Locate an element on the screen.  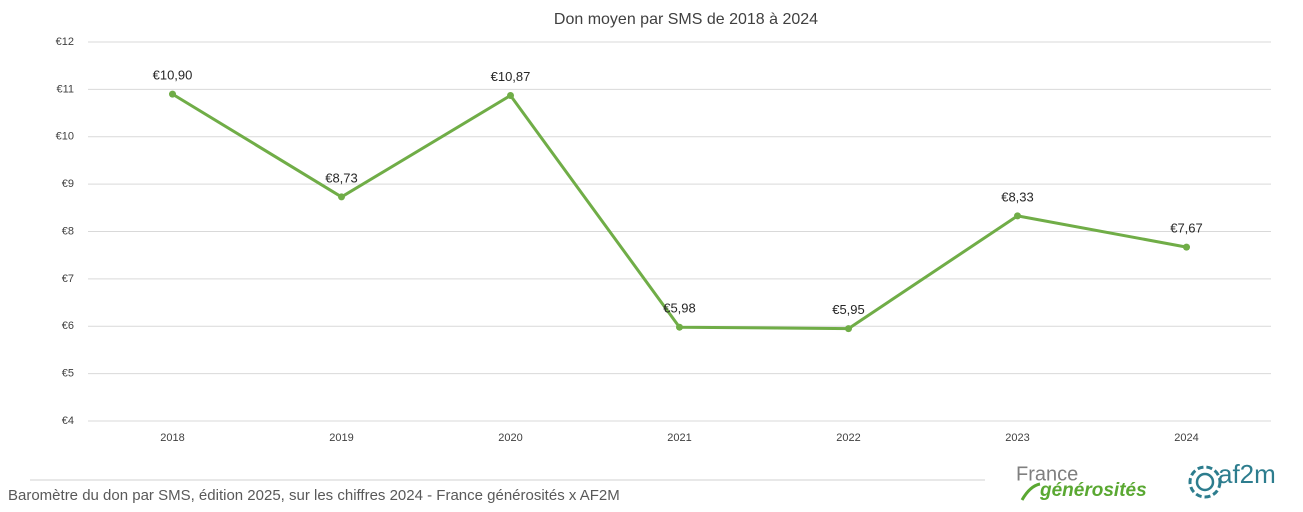
data-label: €10,90 is located at coordinates (173, 75).